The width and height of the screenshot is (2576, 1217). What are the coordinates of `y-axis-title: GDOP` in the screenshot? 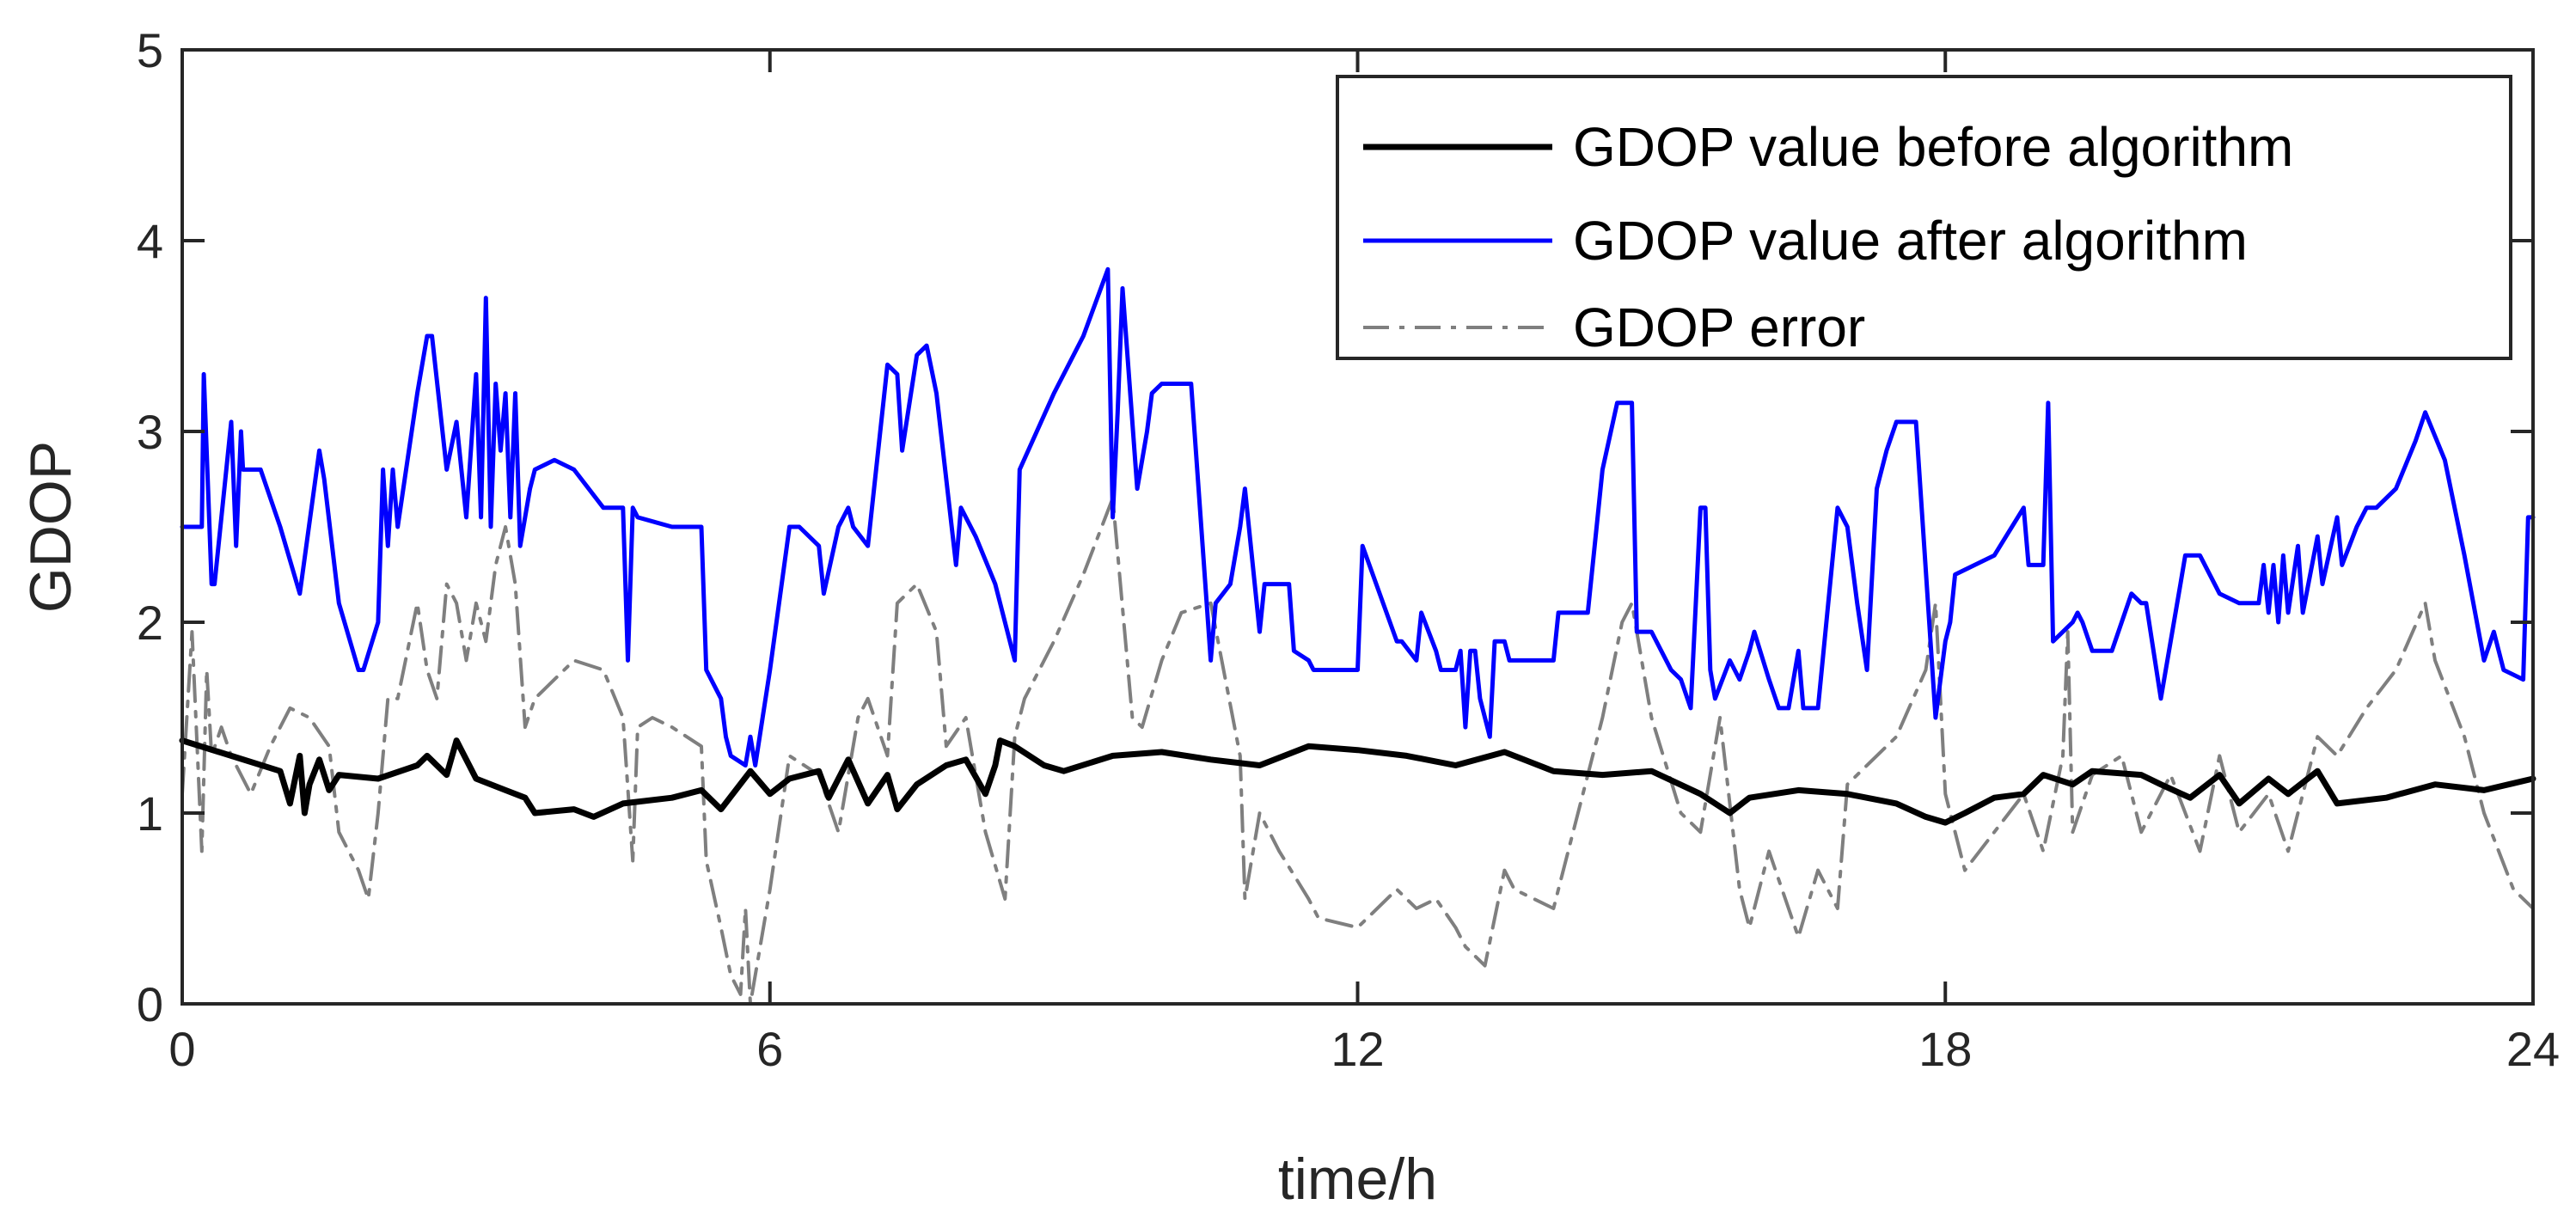 It's located at (50, 527).